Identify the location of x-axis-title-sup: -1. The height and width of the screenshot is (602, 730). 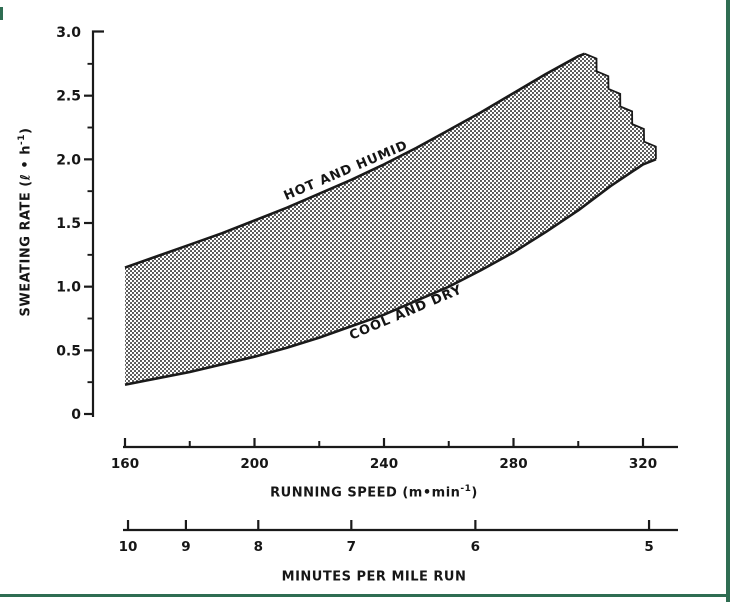
(466, 489).